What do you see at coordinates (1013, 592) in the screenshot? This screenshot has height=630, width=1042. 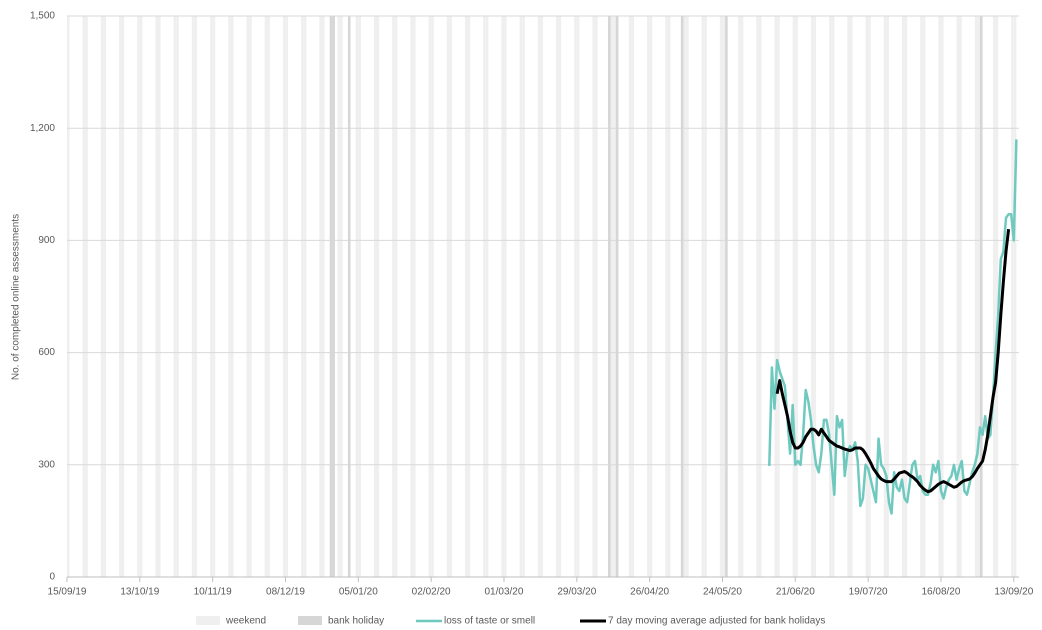 I see `x-tick-label: 13/09/20` at bounding box center [1013, 592].